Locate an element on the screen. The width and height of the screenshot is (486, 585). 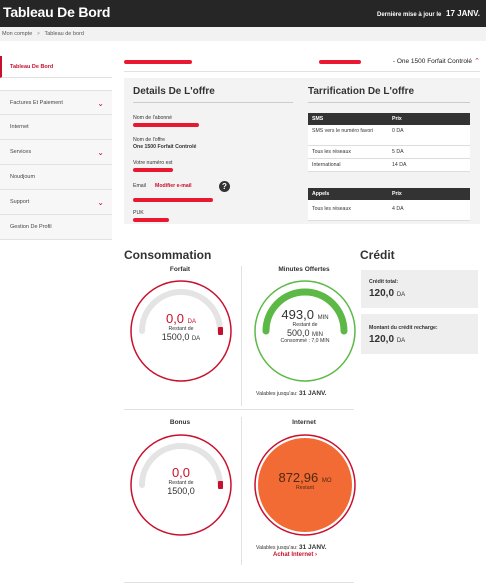
minutes-remaining-value: 500,0 is located at coordinates (298, 333).